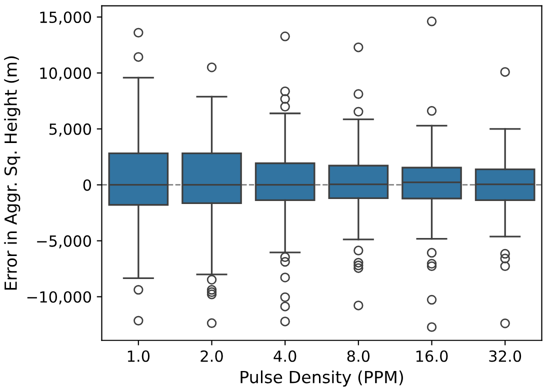 This screenshot has height=389, width=550. Describe the element at coordinates (505, 356) in the screenshot. I see `x-tick-label: 32.0` at that location.